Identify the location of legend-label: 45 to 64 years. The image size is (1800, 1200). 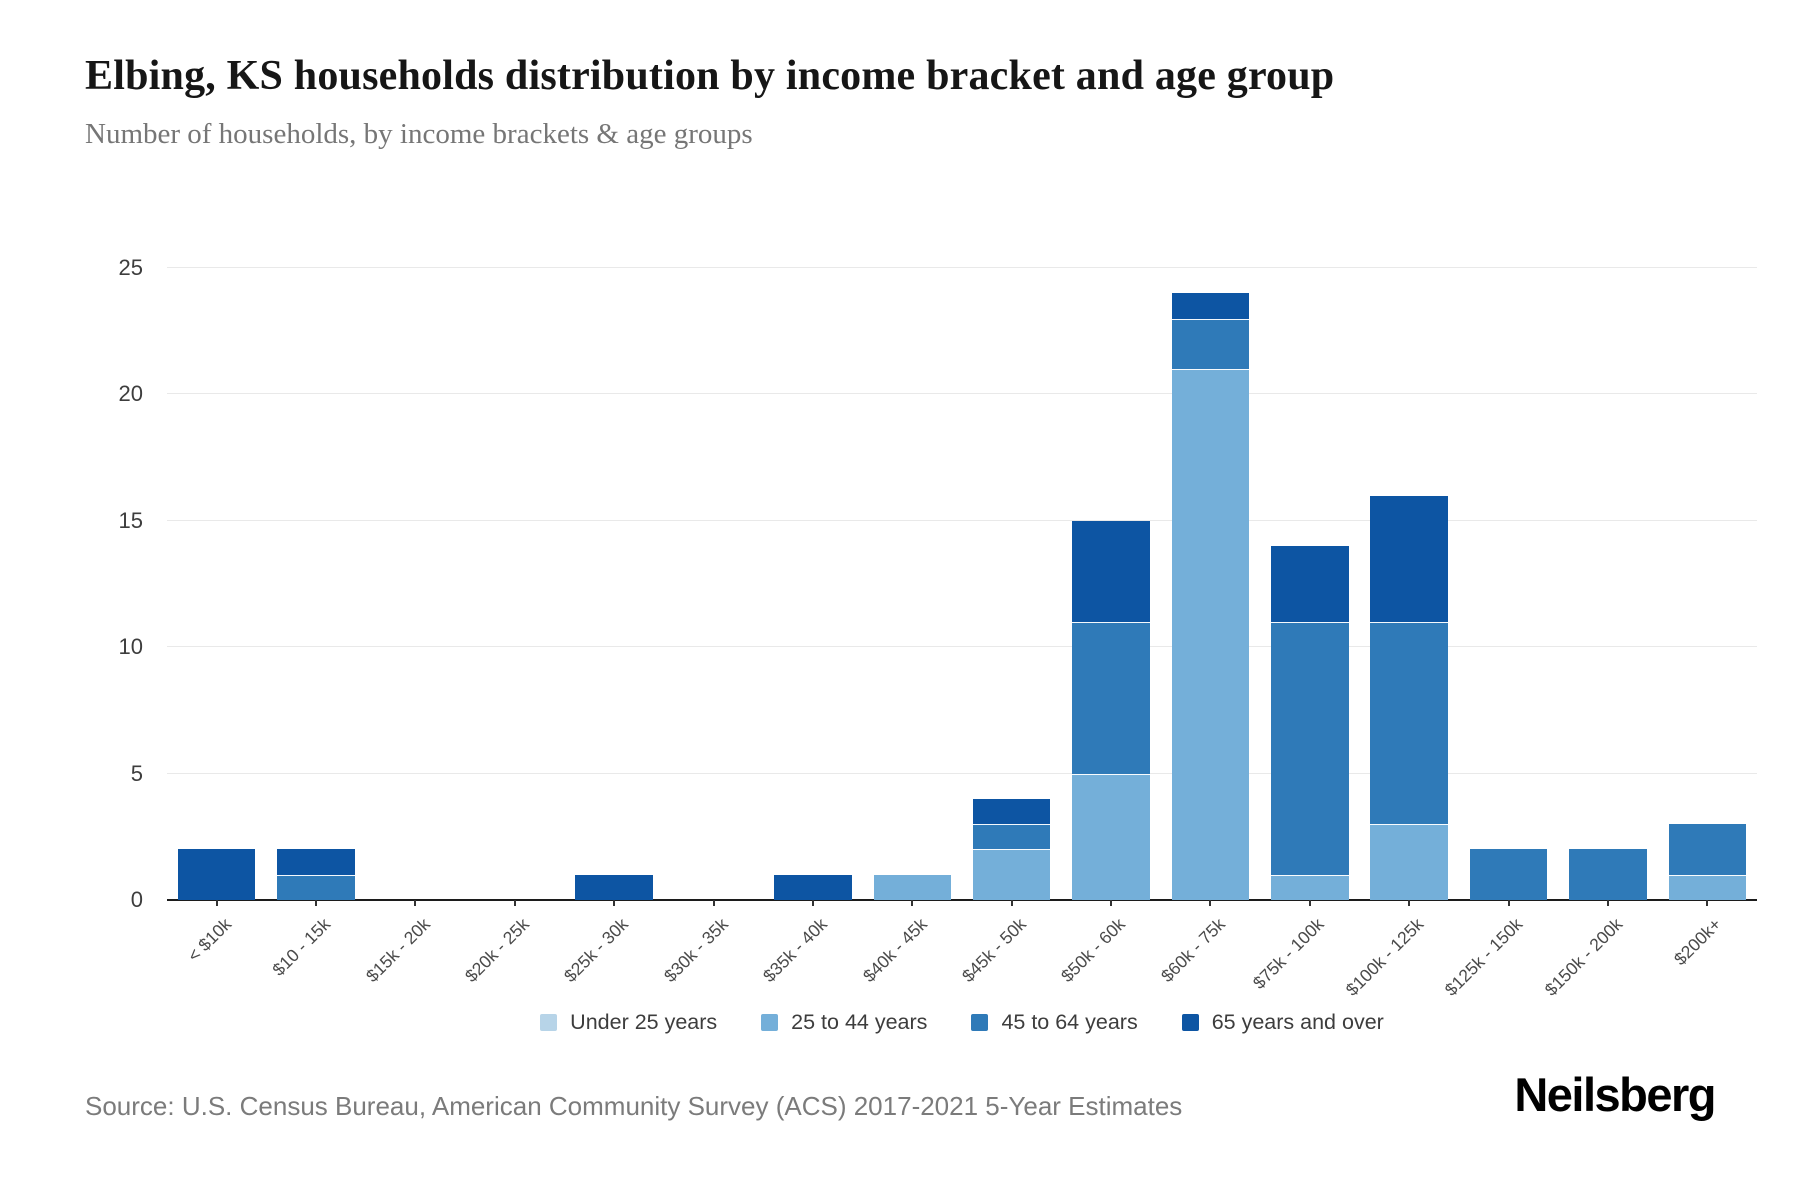
(1069, 1022).